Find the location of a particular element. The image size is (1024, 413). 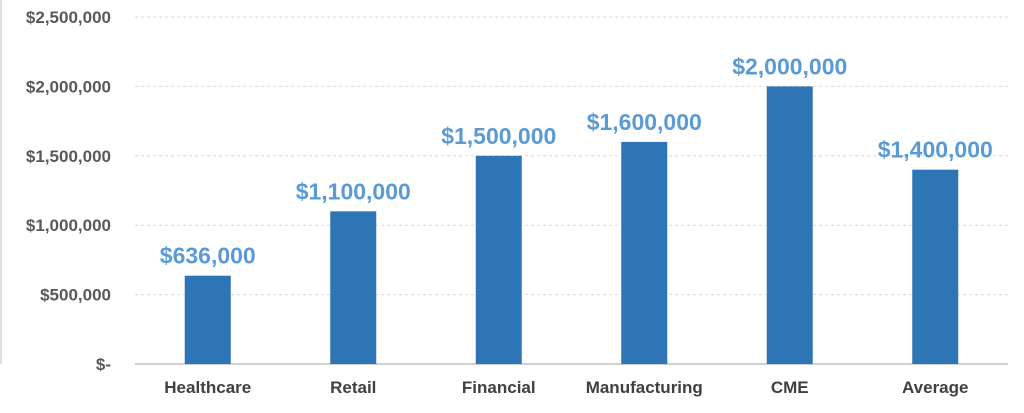

bar-healthcare is located at coordinates (207, 319).